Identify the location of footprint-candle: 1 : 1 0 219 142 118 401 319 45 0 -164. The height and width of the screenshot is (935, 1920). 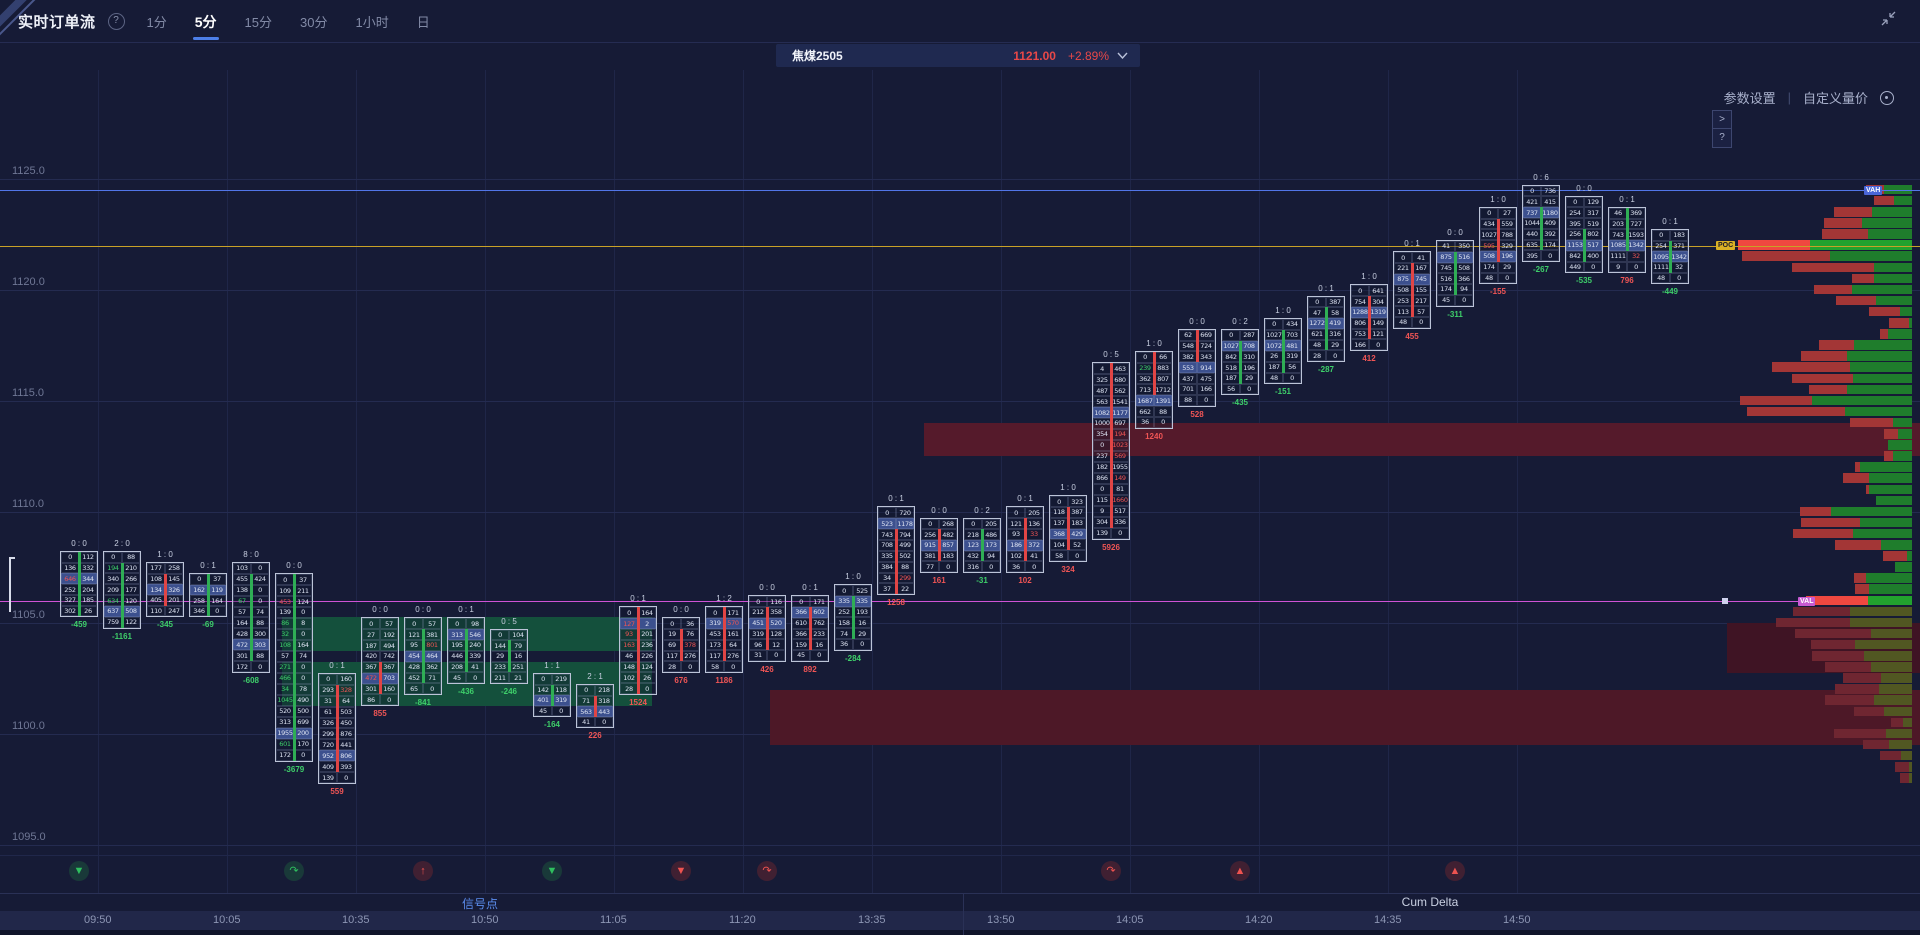
(552, 695).